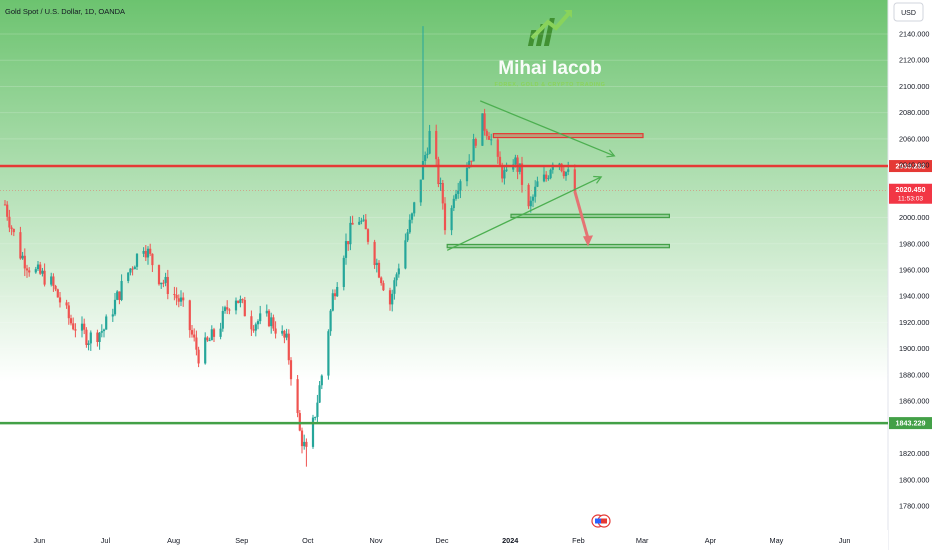  What do you see at coordinates (549, 68) in the screenshot?
I see `watermark-name: Mihai Iacob` at bounding box center [549, 68].